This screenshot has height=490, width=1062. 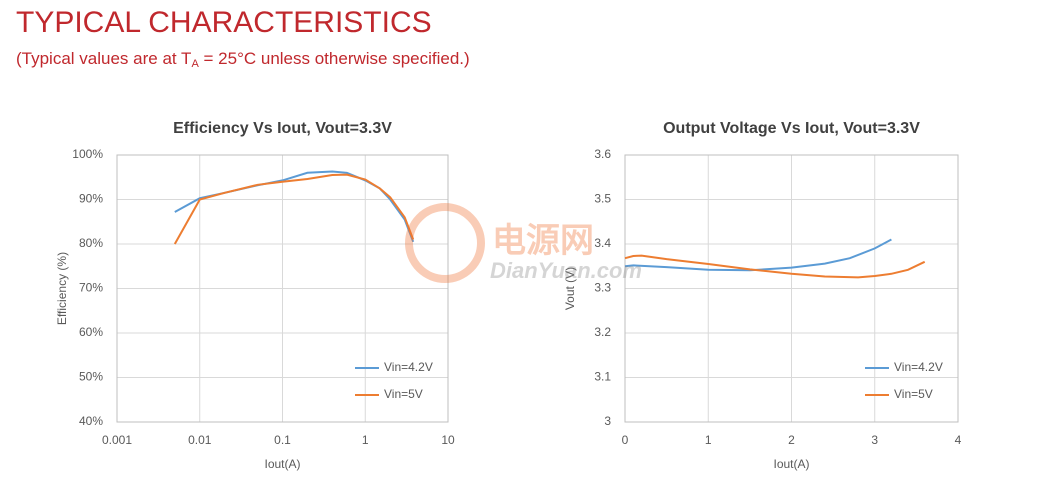 What do you see at coordinates (334, 58) in the screenshot?
I see `subtitle-part: = 25°C unless otherwise specified.)` at bounding box center [334, 58].